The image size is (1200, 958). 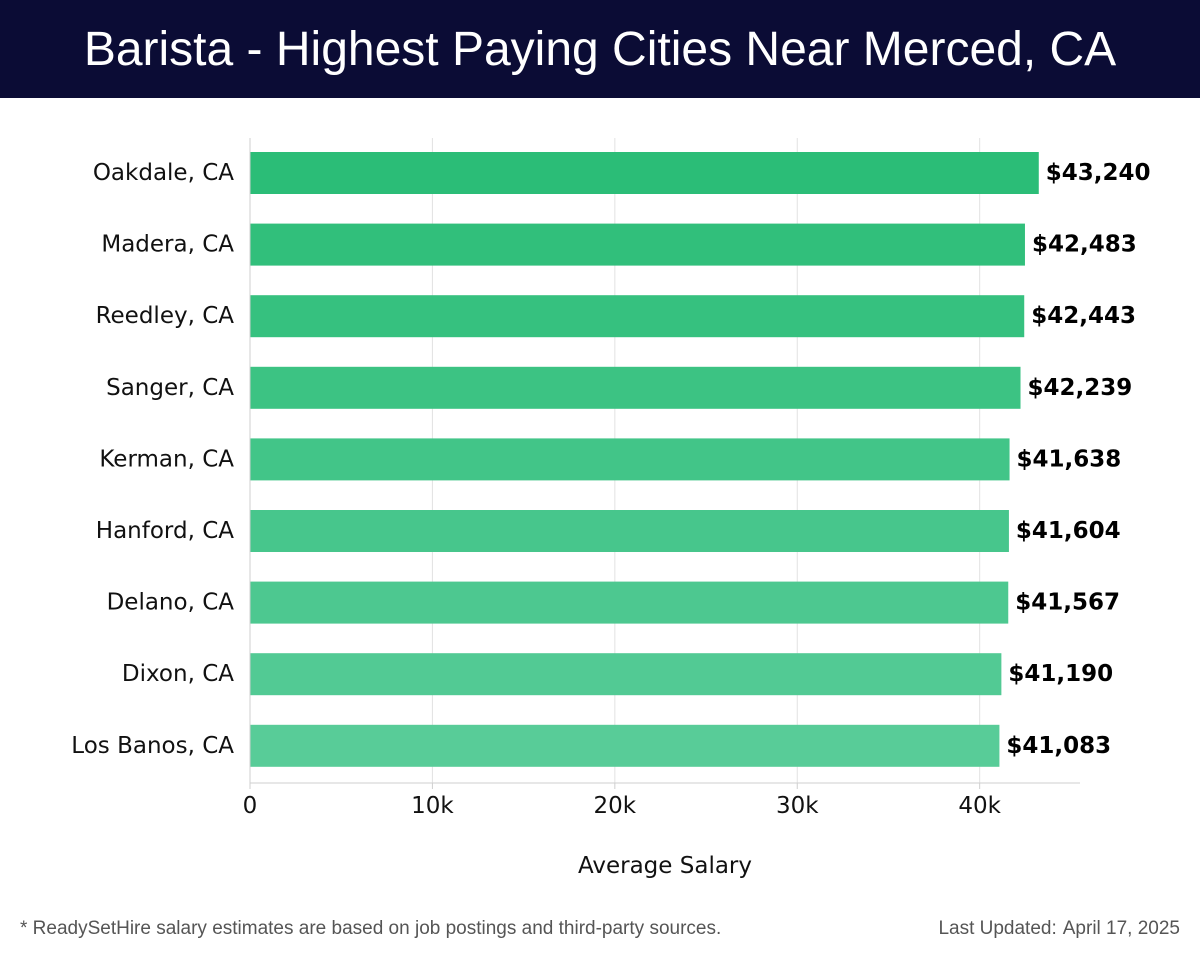 I want to click on x-tick-label: 0, so click(x=250, y=806).